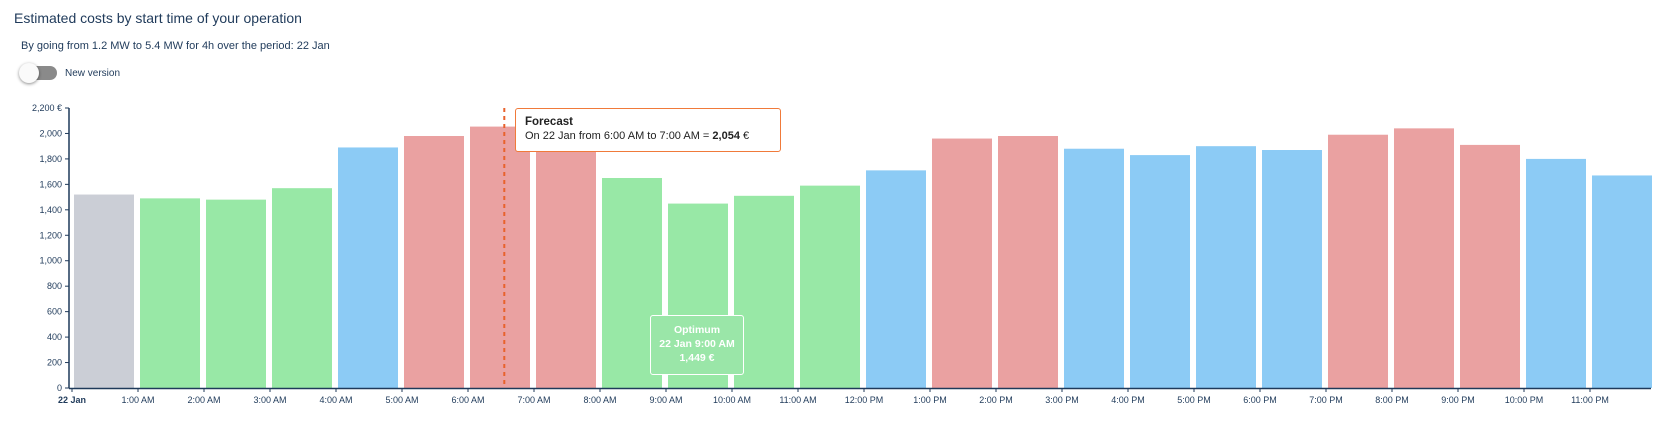 This screenshot has height=431, width=1669. What do you see at coordinates (467, 400) in the screenshot?
I see `x-tick-label: 6:00 AM` at bounding box center [467, 400].